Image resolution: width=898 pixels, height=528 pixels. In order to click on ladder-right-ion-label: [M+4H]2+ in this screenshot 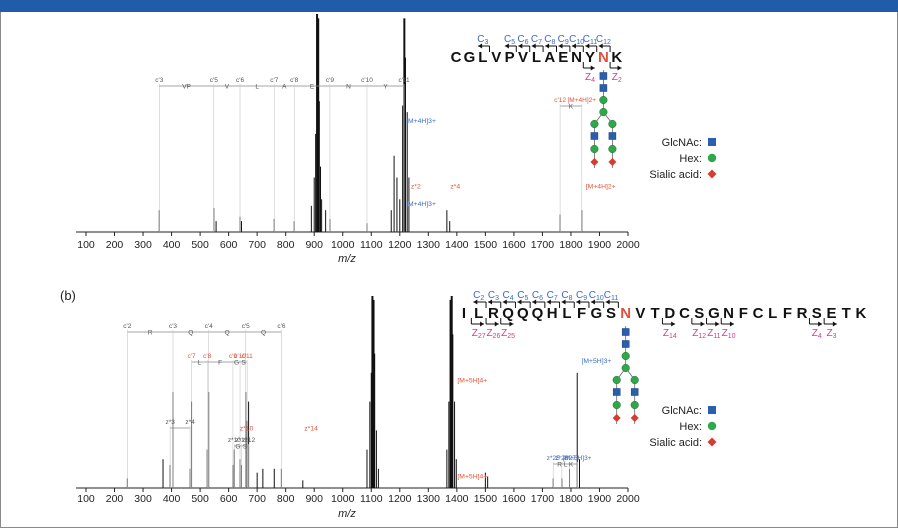, I will do `click(582, 100)`.